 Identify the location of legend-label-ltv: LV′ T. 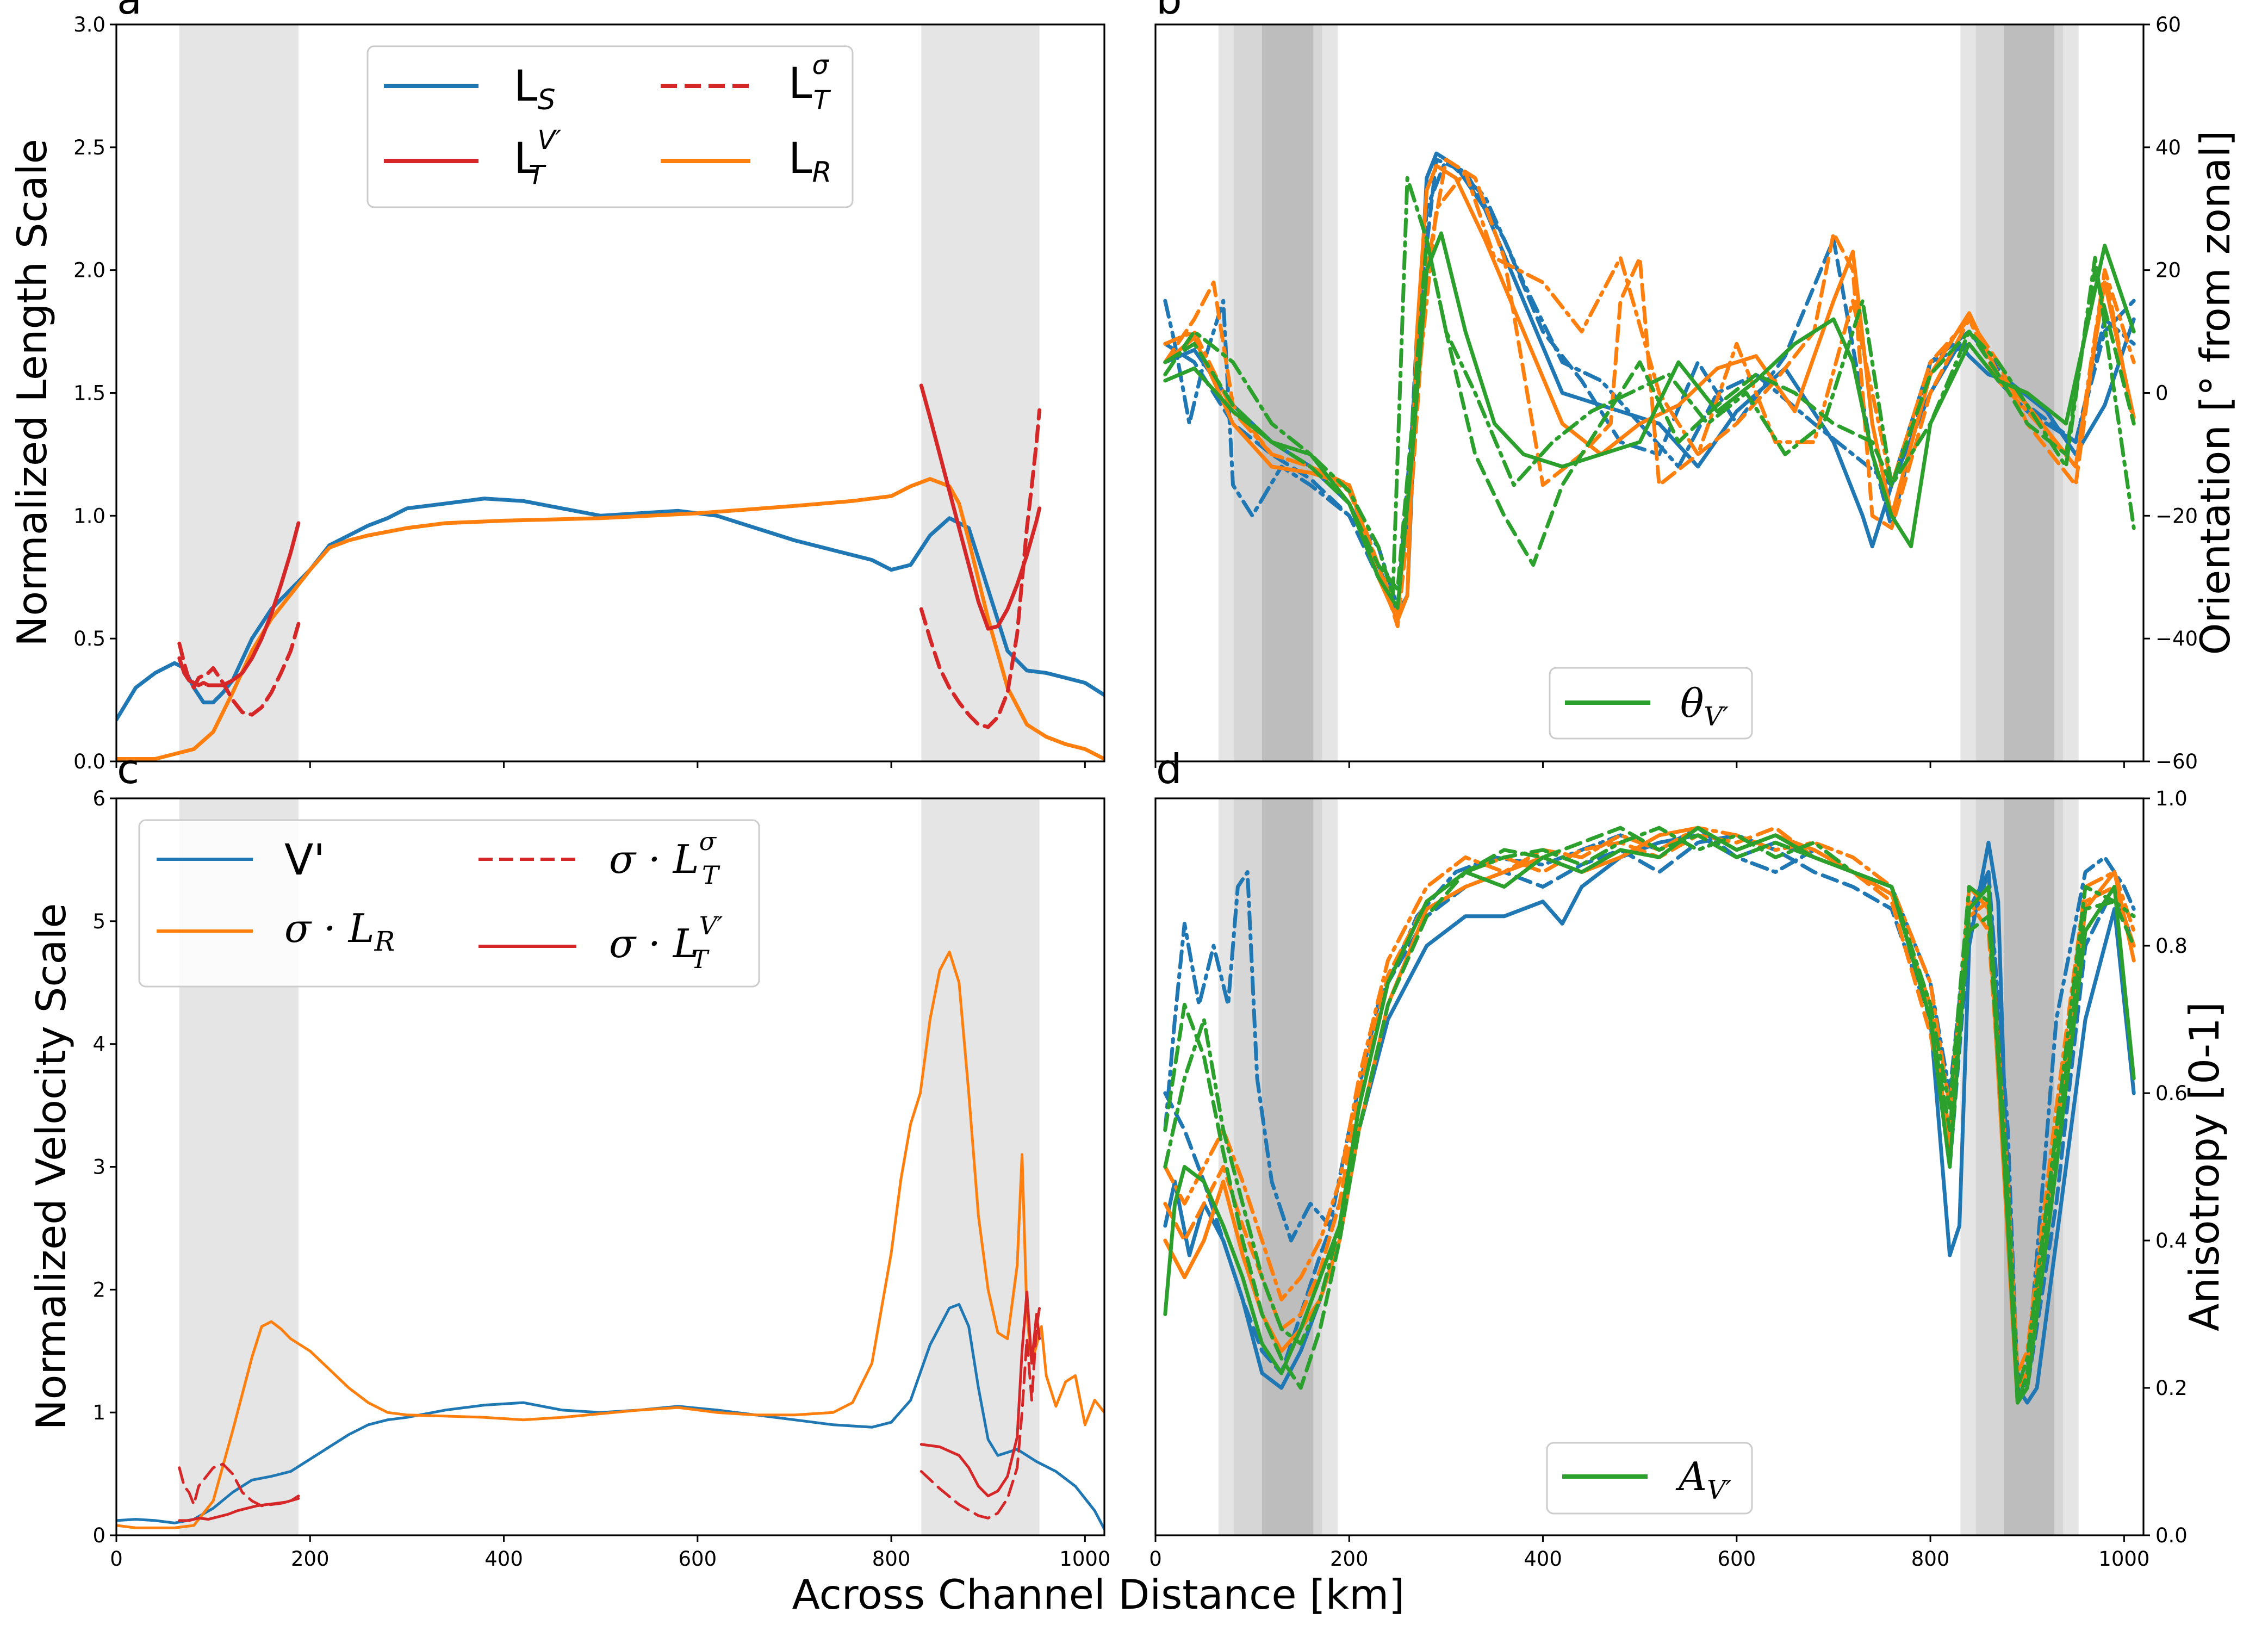
(538, 157).